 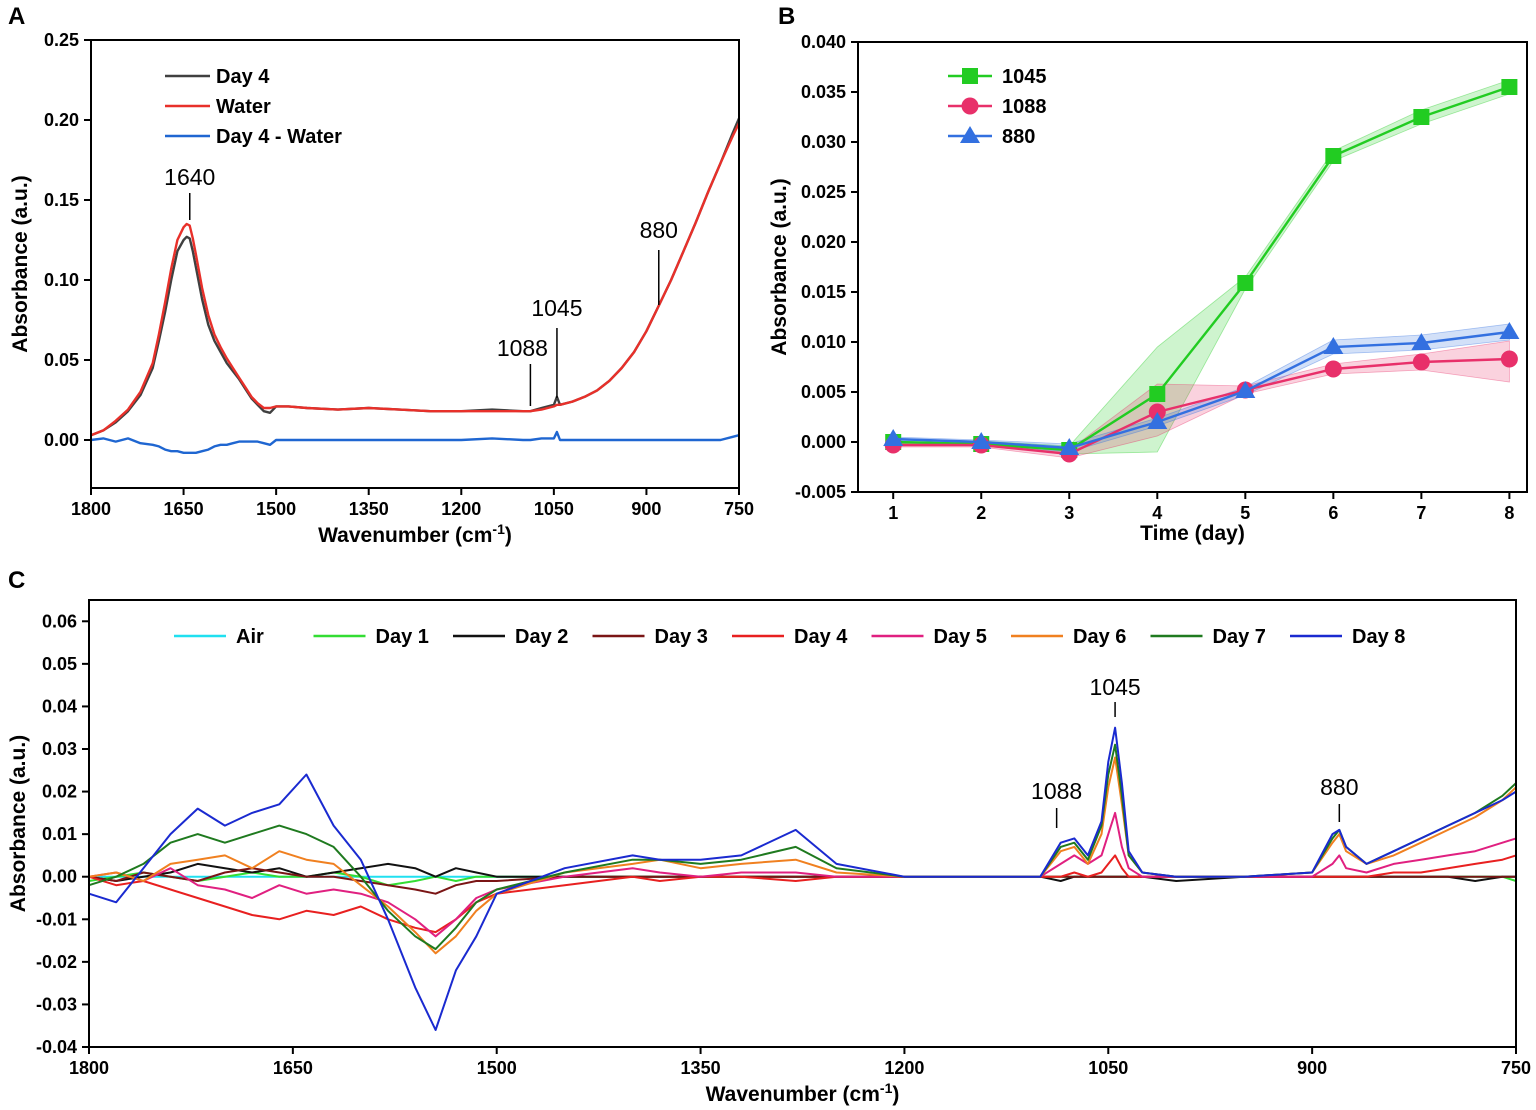 What do you see at coordinates (904, 1068) in the screenshot?
I see `panel-c-x-tick-label: 1200` at bounding box center [904, 1068].